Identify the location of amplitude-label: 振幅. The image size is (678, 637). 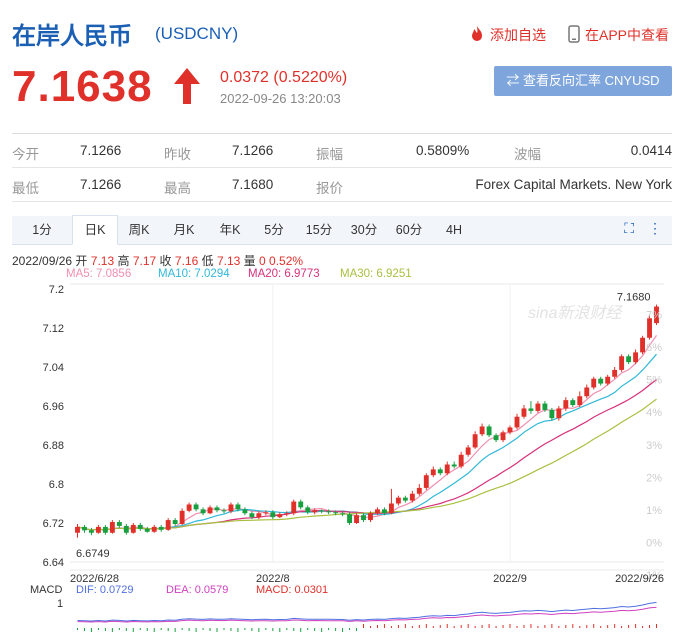
(329, 154).